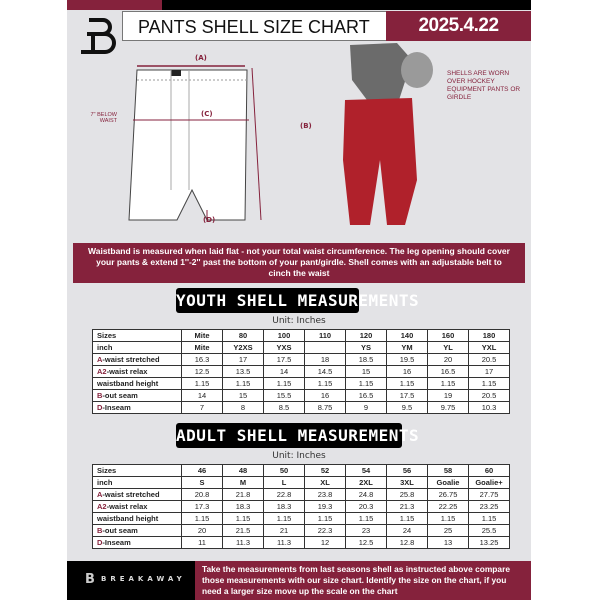  I want to click on table-cell: YM, so click(407, 347).